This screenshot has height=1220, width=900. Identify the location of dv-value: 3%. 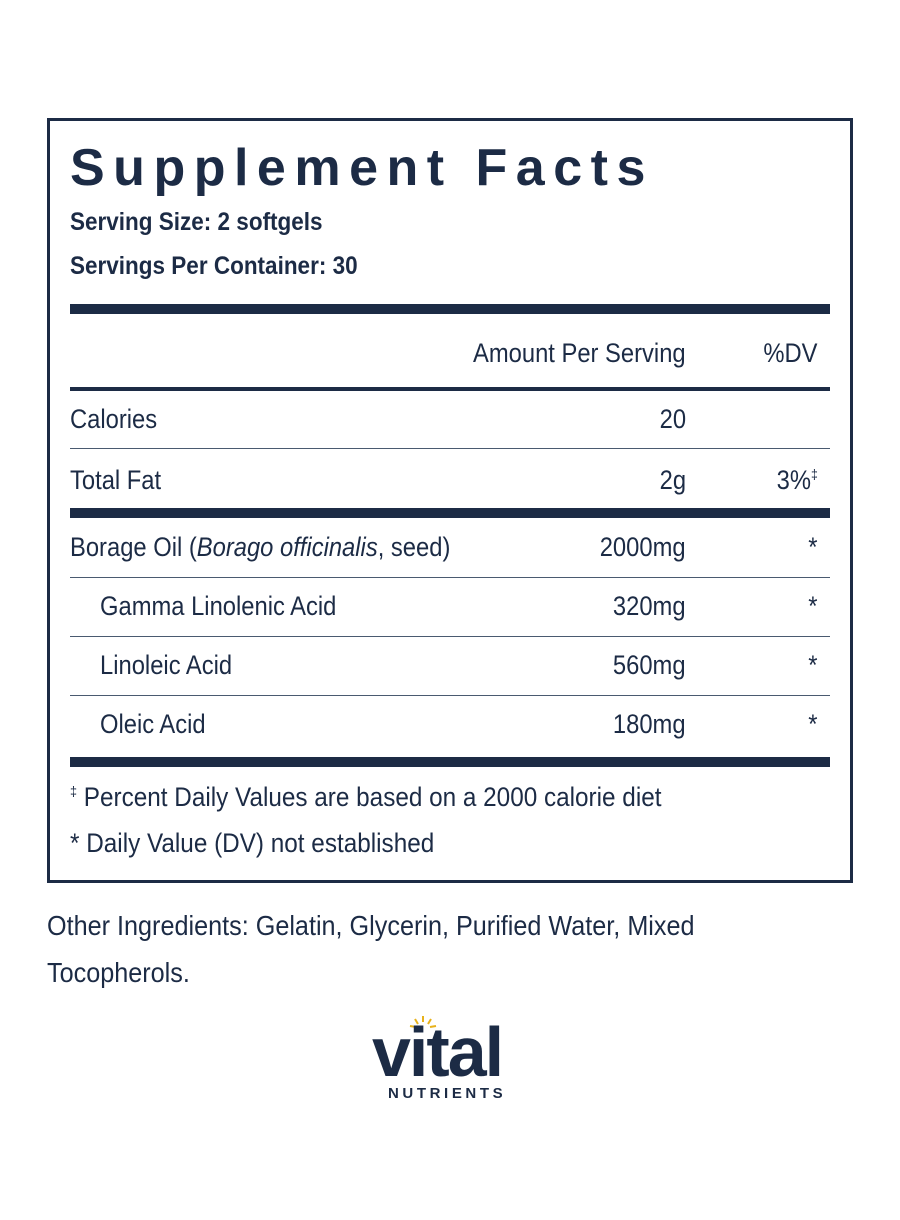
(794, 480).